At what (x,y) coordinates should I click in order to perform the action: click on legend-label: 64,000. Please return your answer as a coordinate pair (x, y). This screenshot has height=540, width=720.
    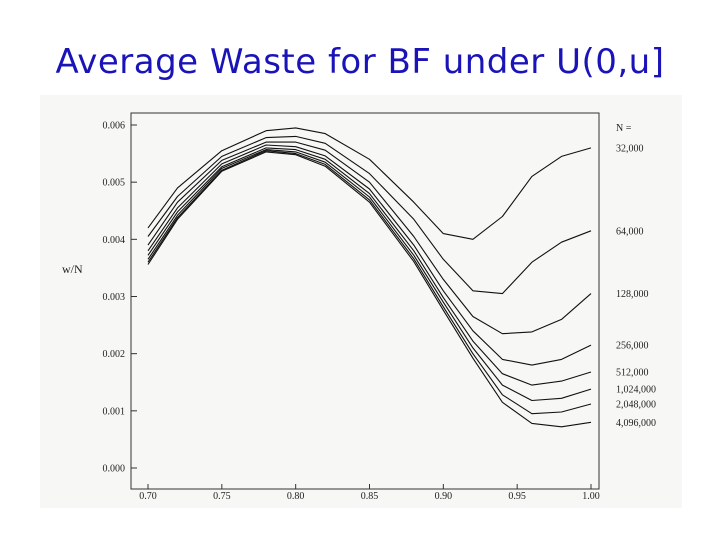
    Looking at the image, I should click on (630, 231).